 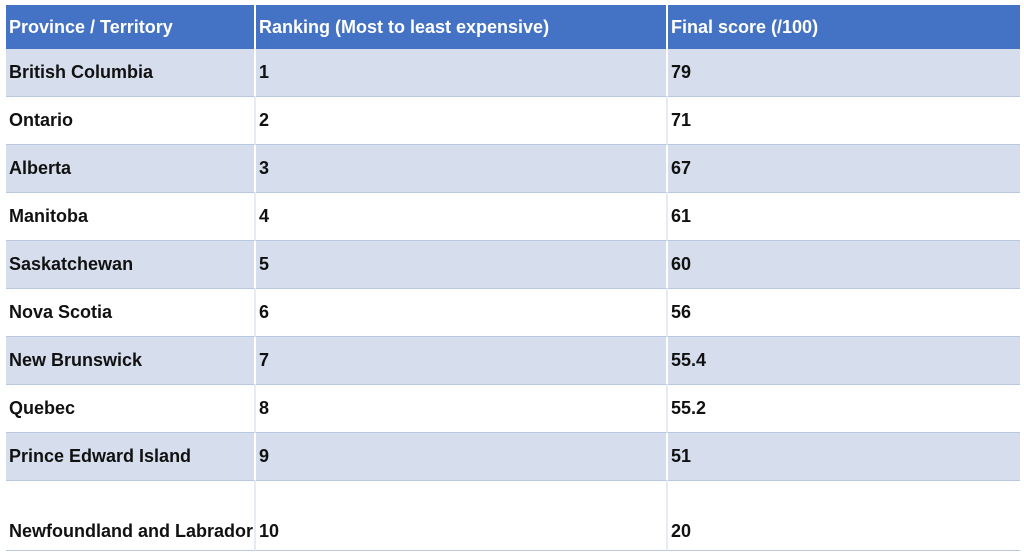 I want to click on header-province: Province / Territory, so click(x=131, y=27).